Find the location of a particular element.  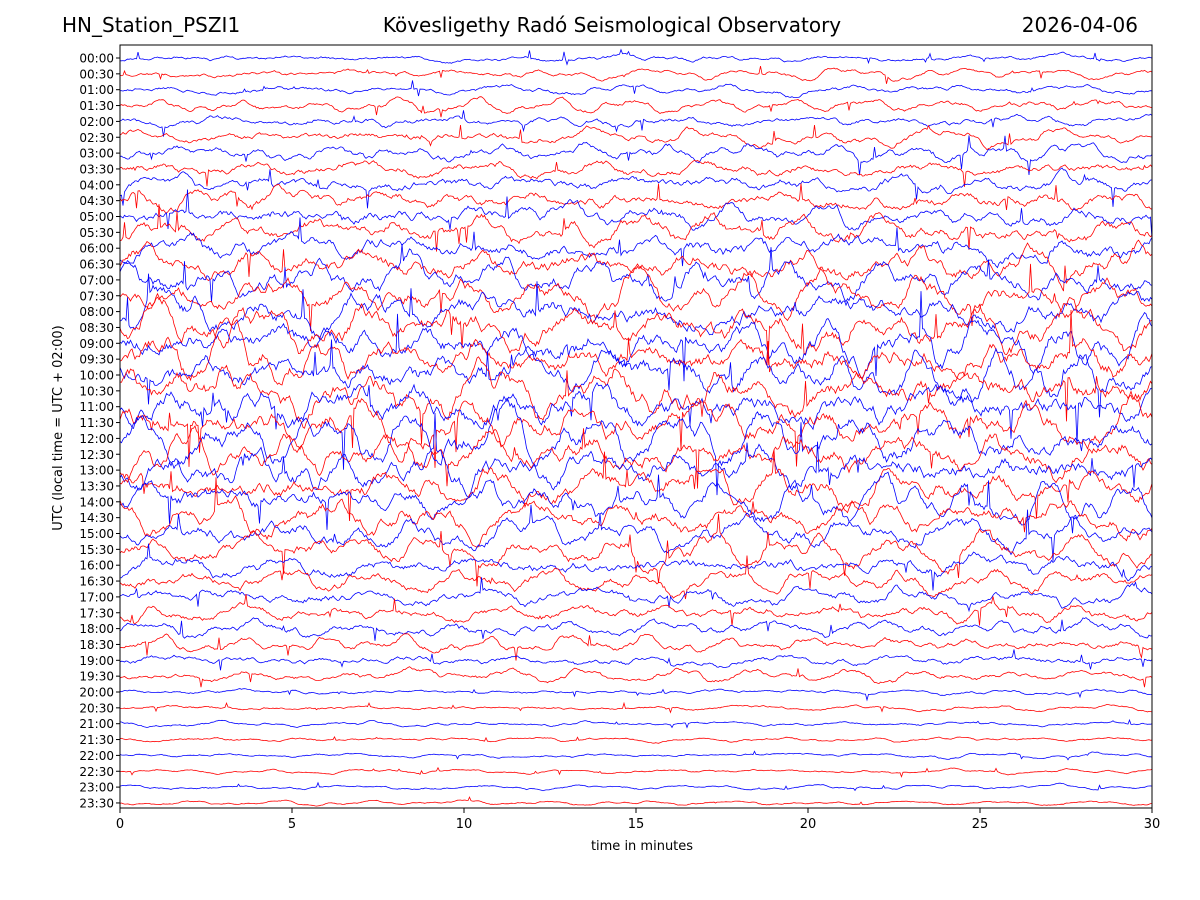

y-tick-label: 03:30 is located at coordinates (96, 169).